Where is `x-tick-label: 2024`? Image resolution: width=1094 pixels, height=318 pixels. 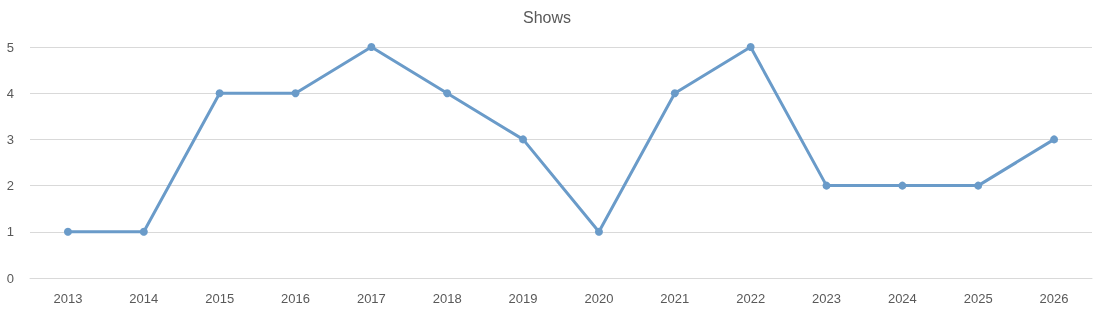 x-tick-label: 2024 is located at coordinates (902, 298).